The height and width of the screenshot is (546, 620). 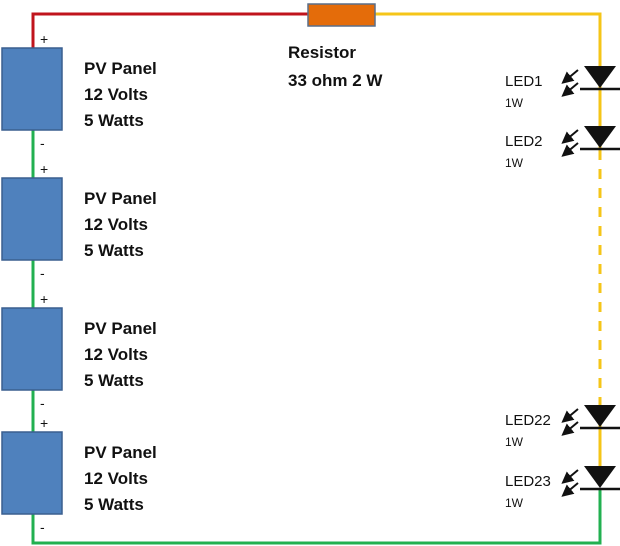 I want to click on led-wire, so click(x=488, y=81).